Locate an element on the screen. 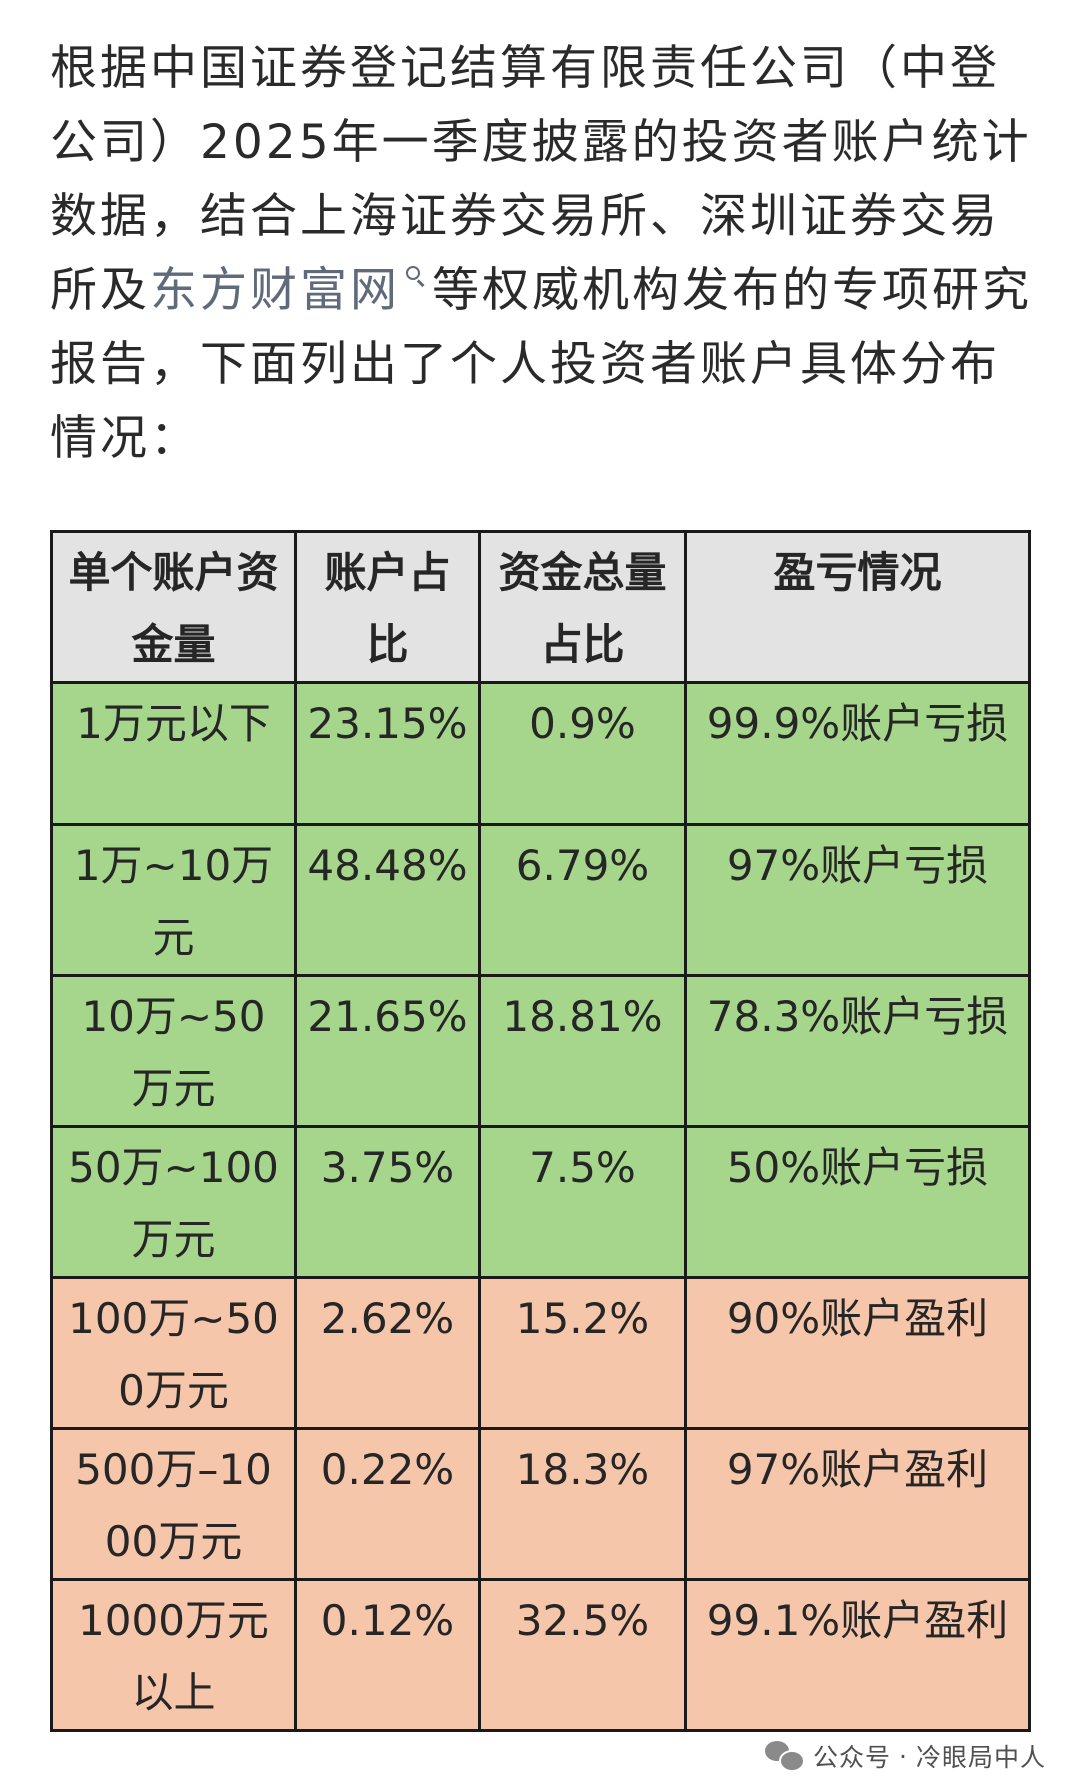  table-header-row: 单个账户资金量 账户占比 资金总量占比 盈亏情况 is located at coordinates (540, 607).